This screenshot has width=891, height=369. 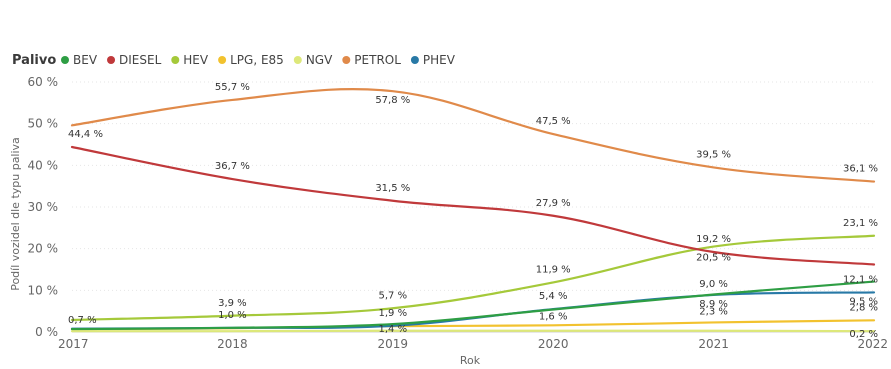 What do you see at coordinates (553, 296) in the screenshot?
I see `data-label-phev: 5,4 %` at bounding box center [553, 296].